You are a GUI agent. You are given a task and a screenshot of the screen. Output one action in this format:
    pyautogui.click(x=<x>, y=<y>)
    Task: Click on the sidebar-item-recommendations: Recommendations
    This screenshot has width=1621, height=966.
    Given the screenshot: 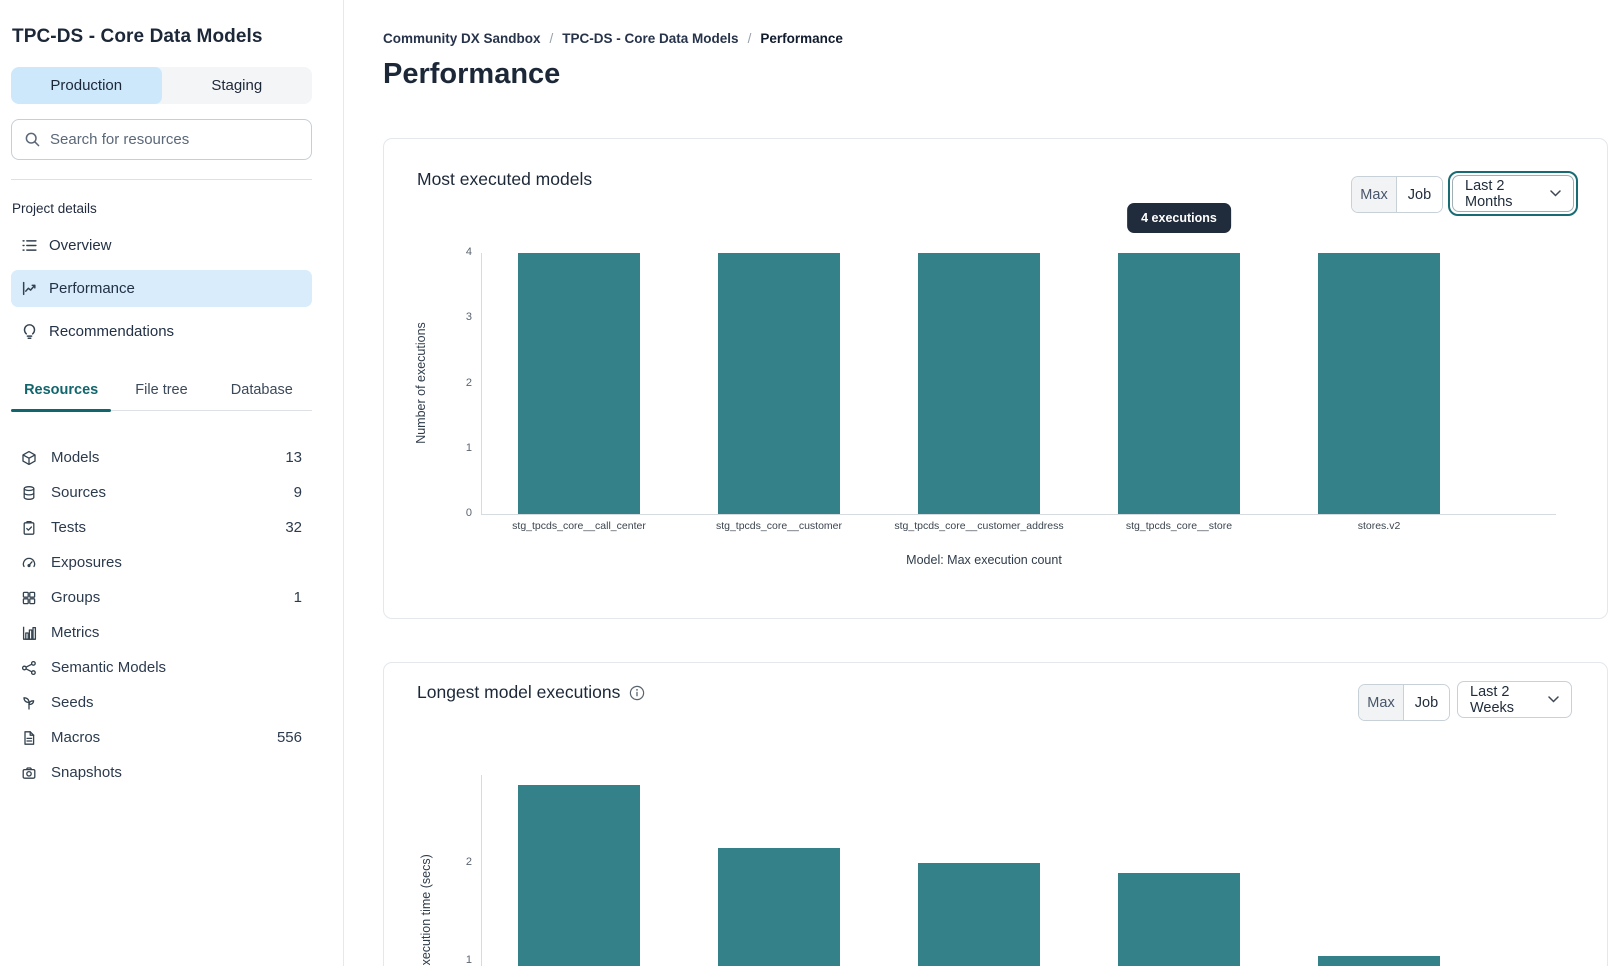 What is the action you would take?
    pyautogui.click(x=161, y=331)
    